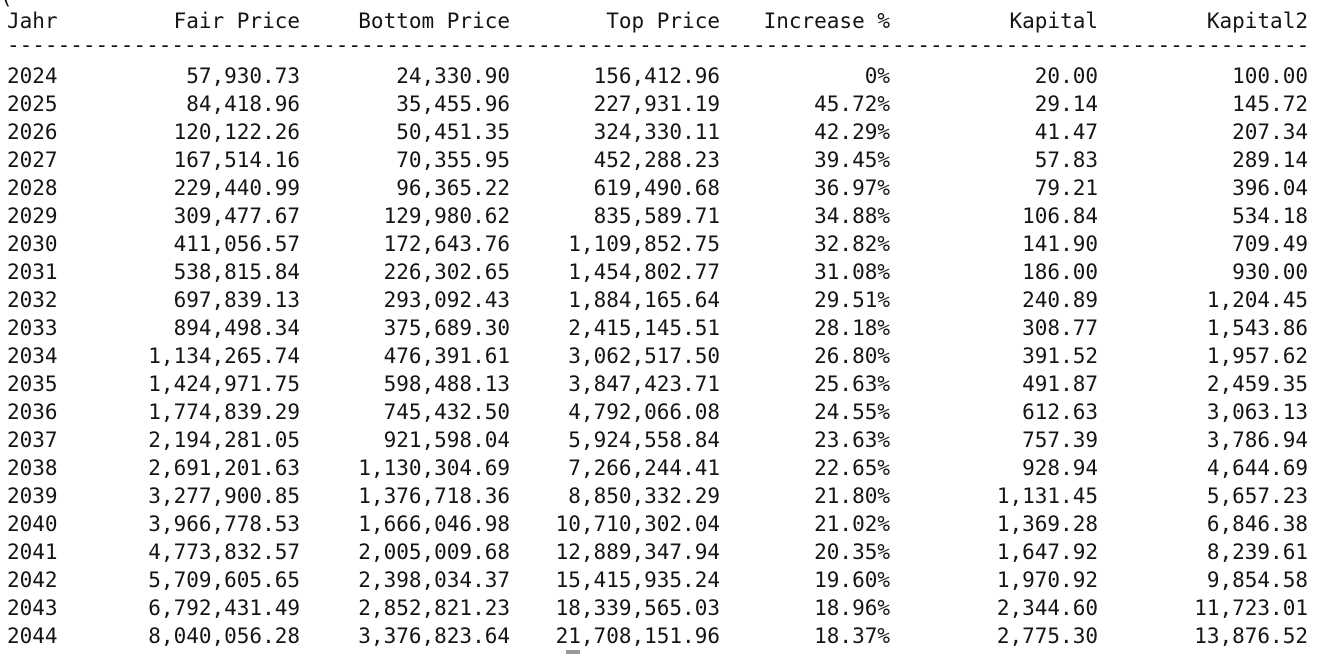  I want to click on cell-top-price: 227,931.19, so click(656, 104).